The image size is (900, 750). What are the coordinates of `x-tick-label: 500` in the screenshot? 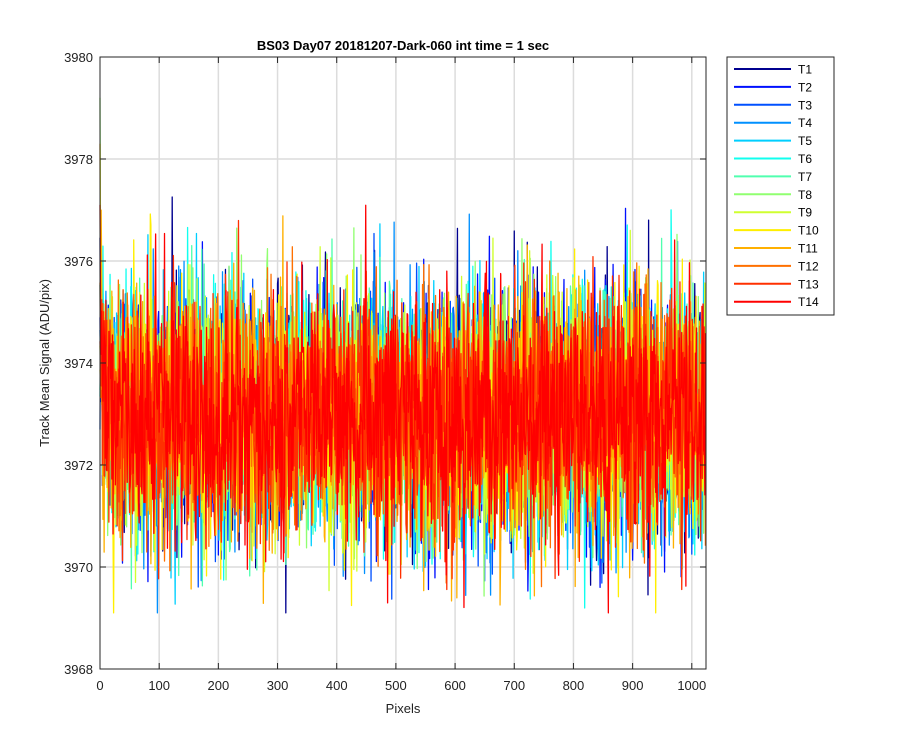 It's located at (396, 685).